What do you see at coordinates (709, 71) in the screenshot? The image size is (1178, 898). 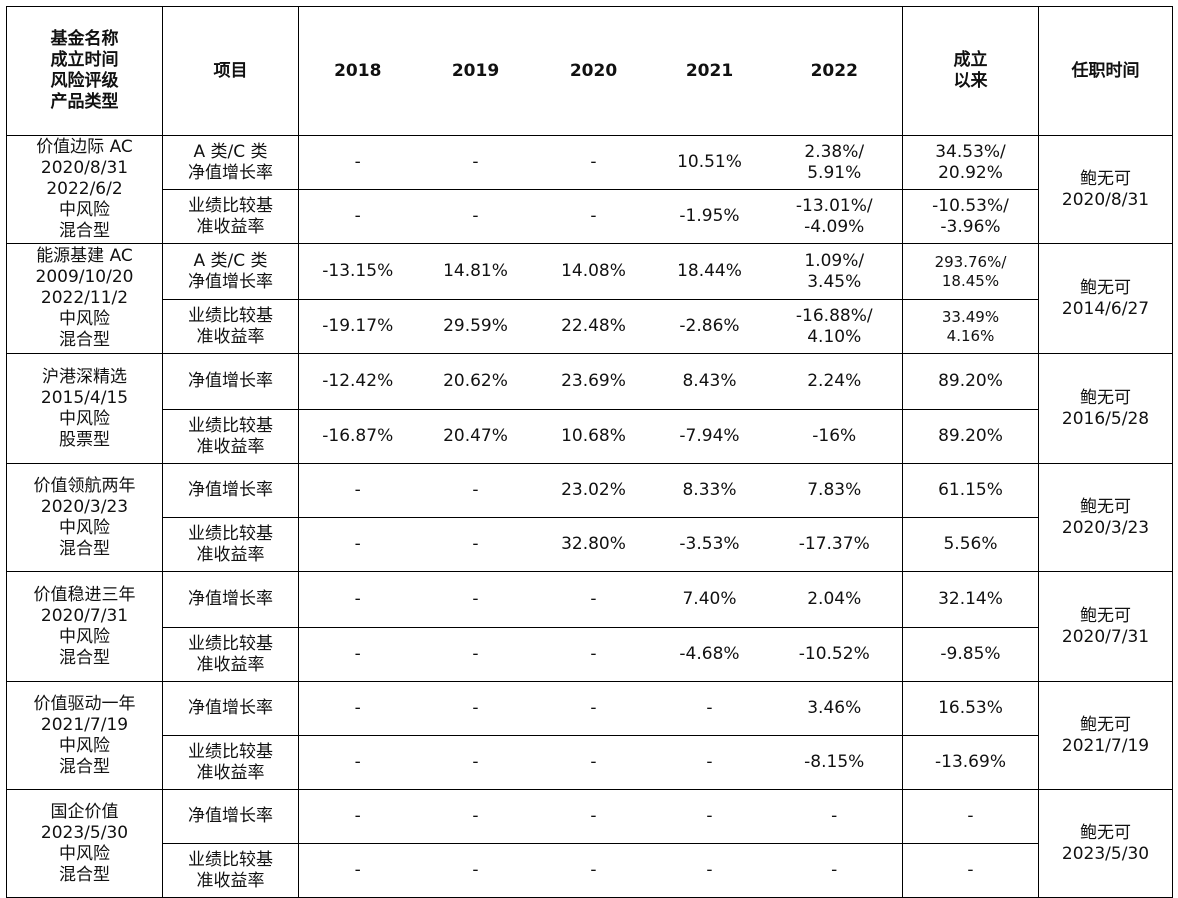 I see `header-year-2021: 2021` at bounding box center [709, 71].